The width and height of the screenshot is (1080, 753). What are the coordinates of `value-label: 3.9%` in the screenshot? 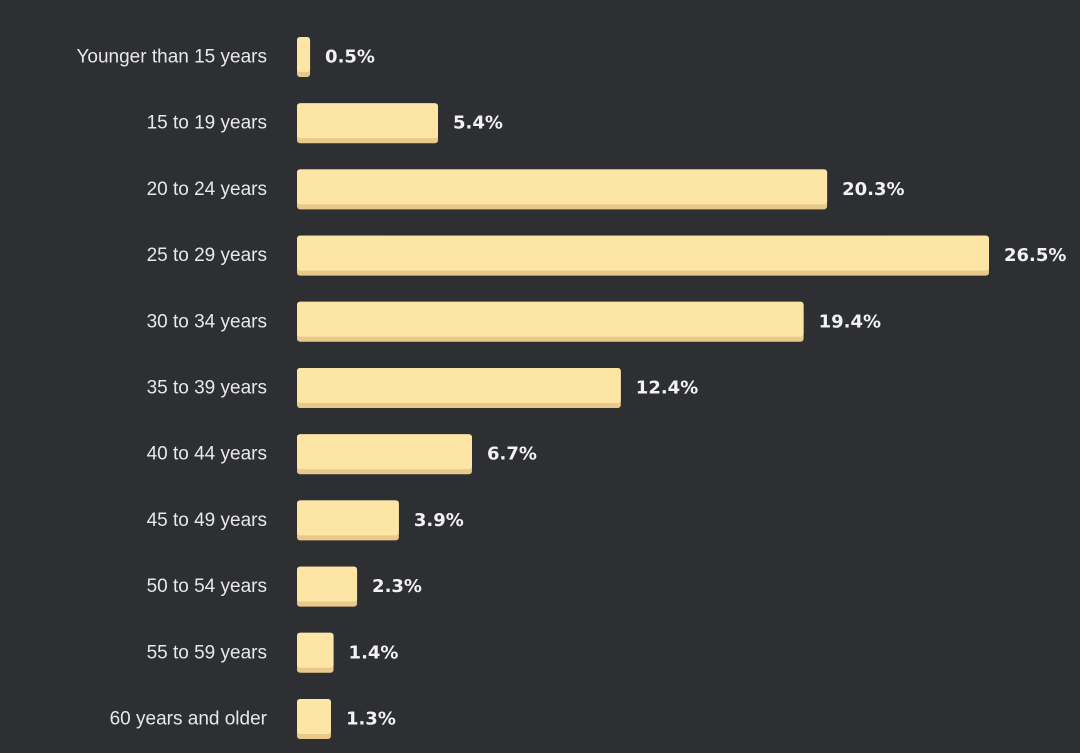 It's located at (439, 520).